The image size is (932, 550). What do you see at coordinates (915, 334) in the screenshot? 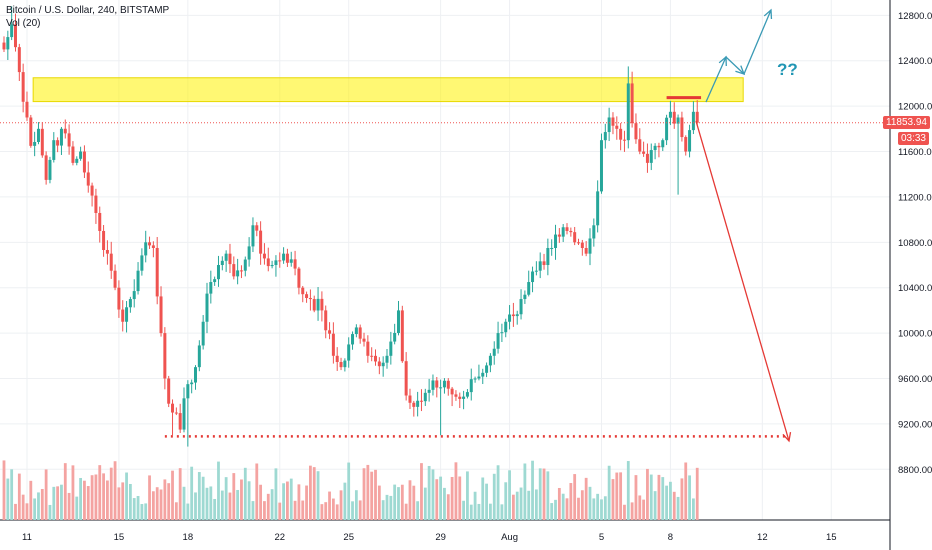
I see `price-tick-label: 10000.00` at bounding box center [915, 334].